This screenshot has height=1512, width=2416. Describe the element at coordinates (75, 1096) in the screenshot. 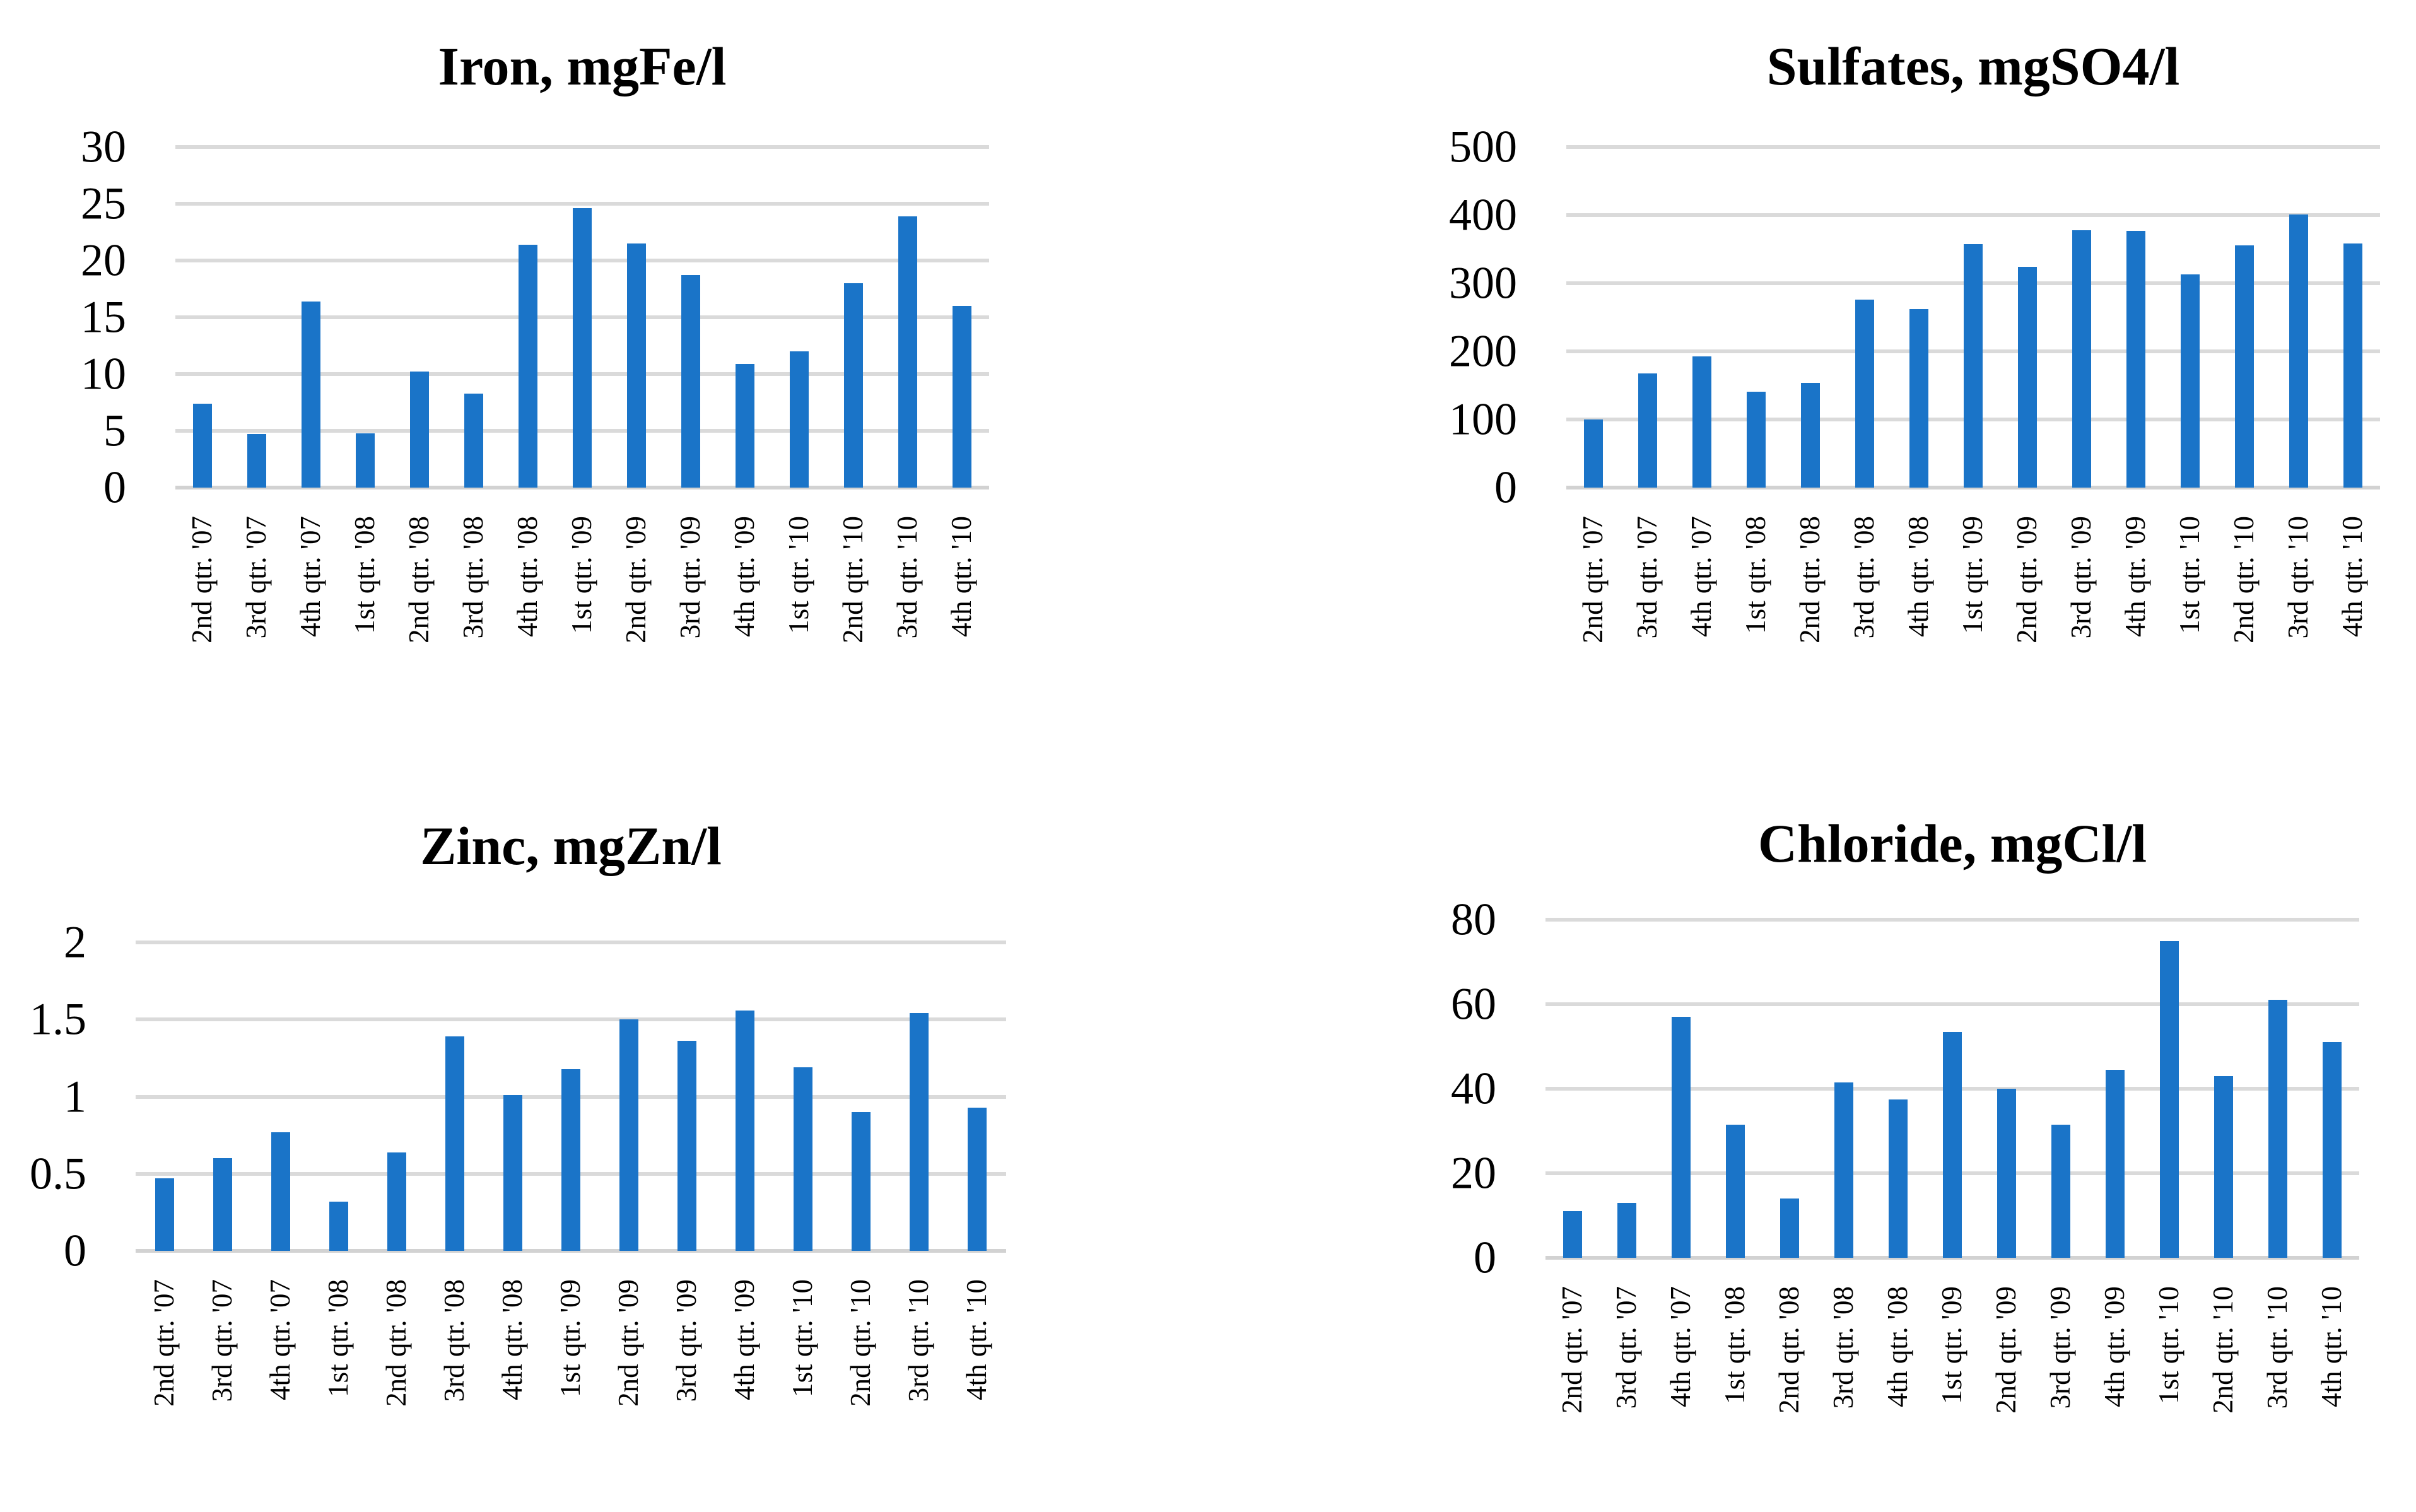

I see `y-tick-label: 1` at that location.